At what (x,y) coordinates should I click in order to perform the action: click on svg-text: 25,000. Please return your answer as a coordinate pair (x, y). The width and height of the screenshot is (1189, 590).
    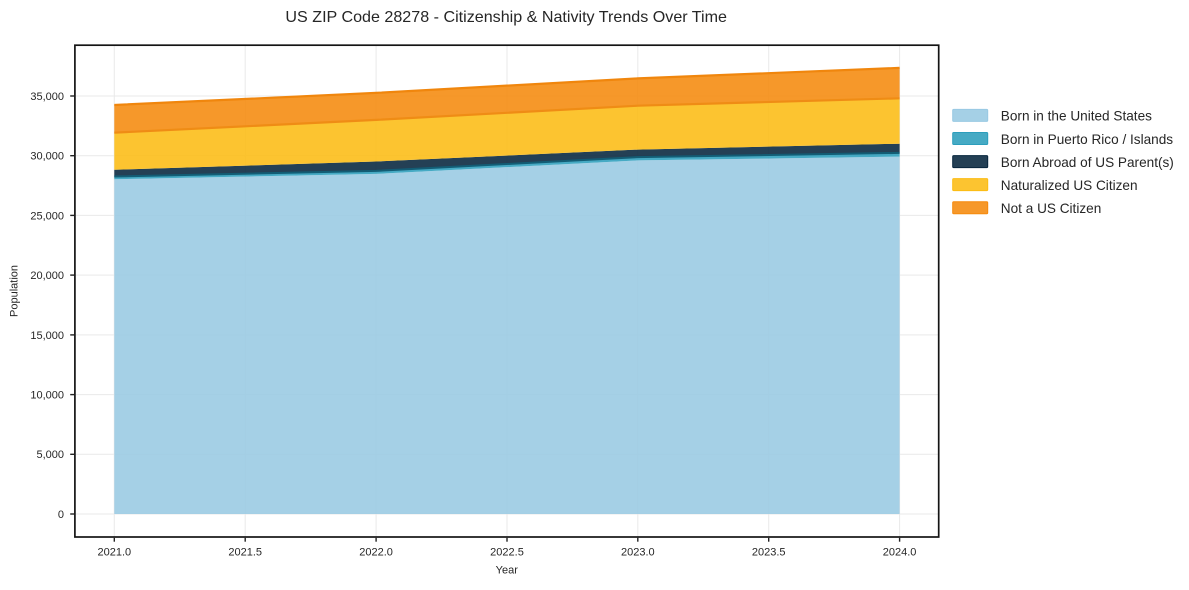
    Looking at the image, I should click on (47, 216).